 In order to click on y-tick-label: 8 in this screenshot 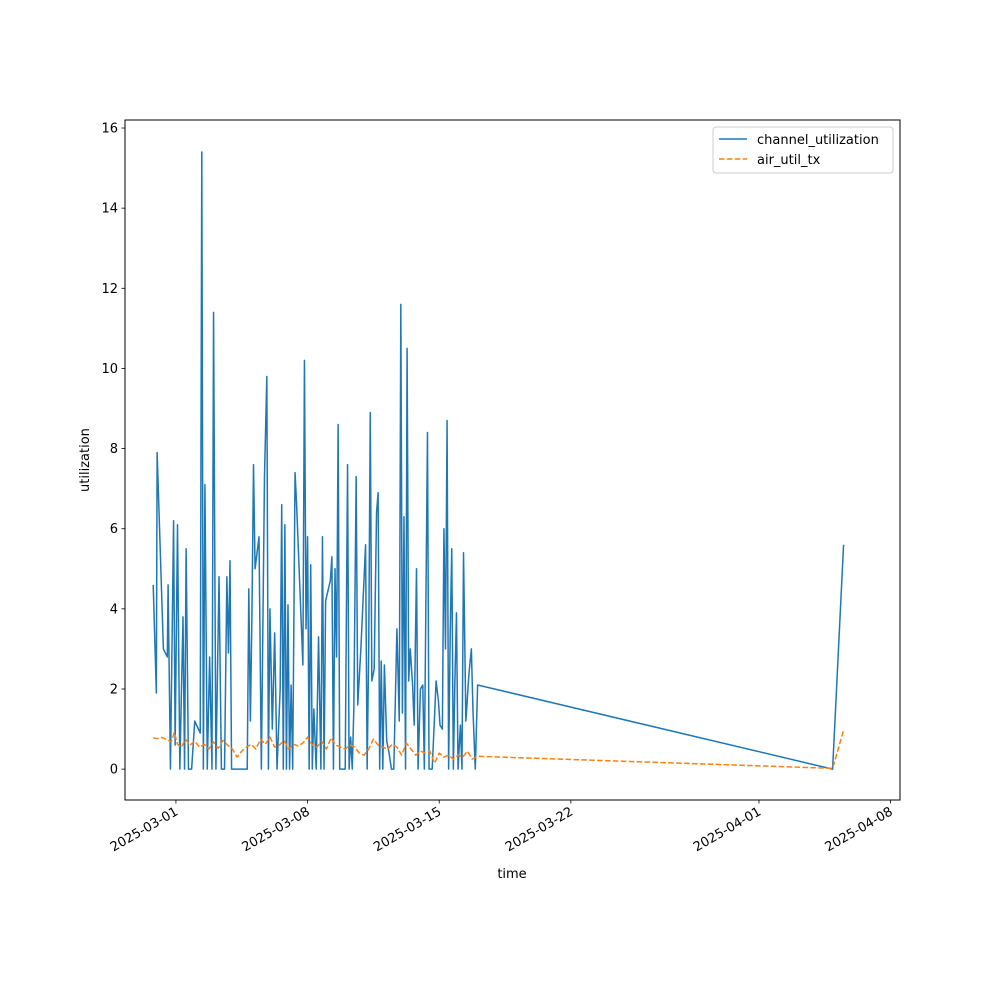, I will do `click(114, 449)`.